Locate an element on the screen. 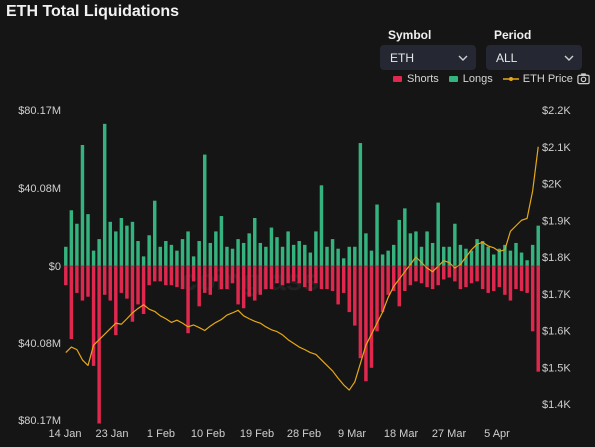  legend-item-longs: Longs is located at coordinates (470, 79).